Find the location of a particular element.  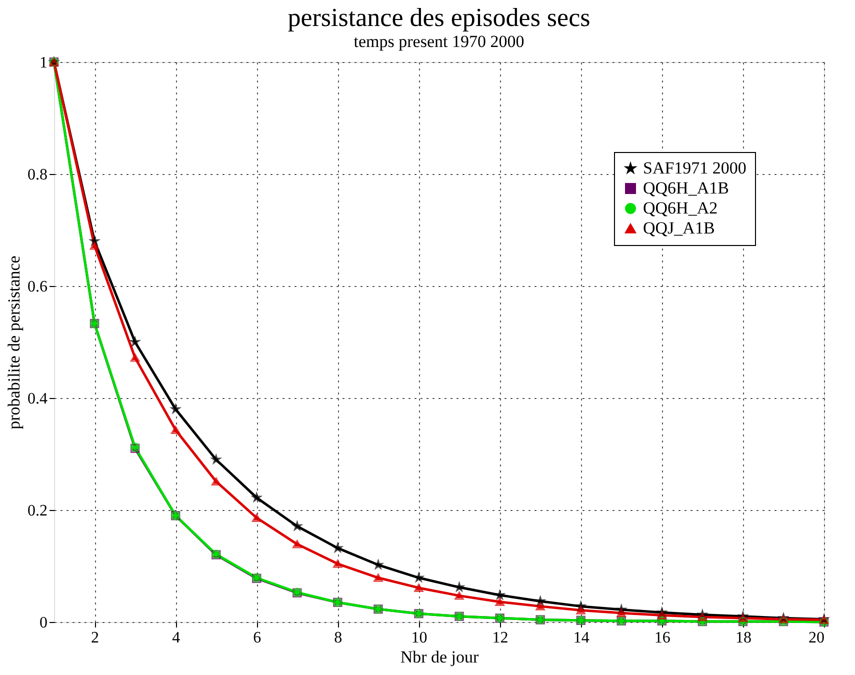

x-tick-label: 14 is located at coordinates (581, 638).